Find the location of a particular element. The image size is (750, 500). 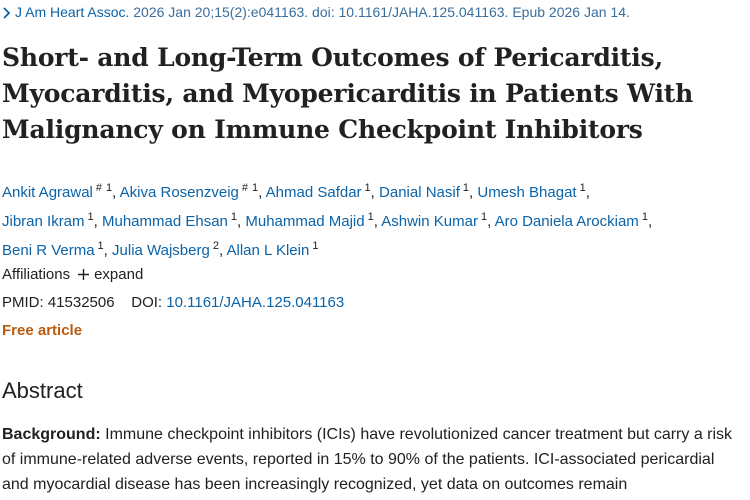

journal-link: J Am Heart Assoc. is located at coordinates (72, 12).